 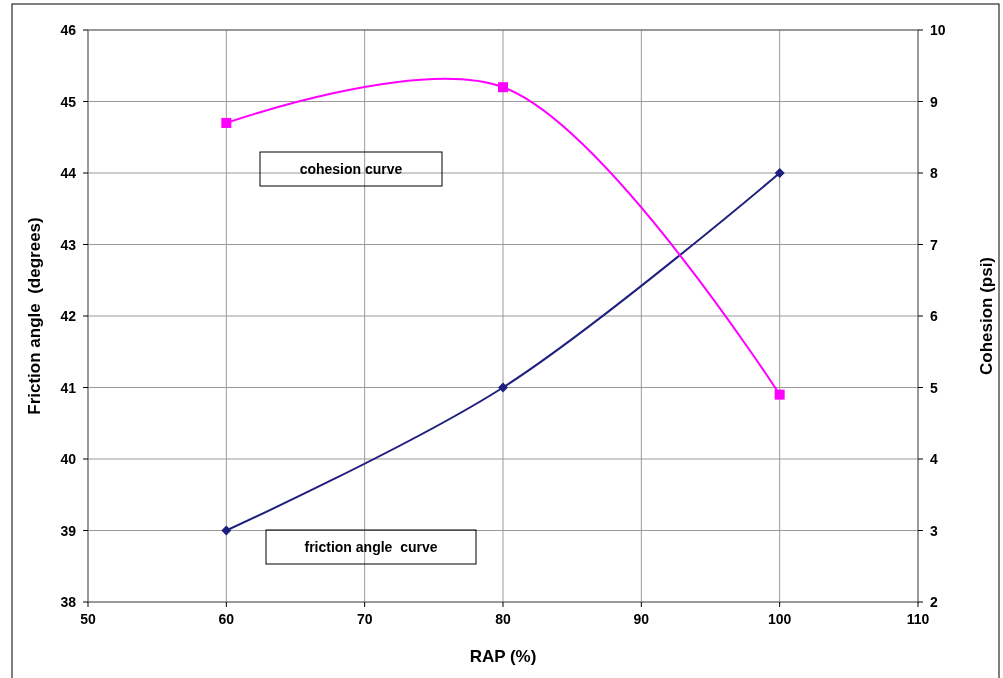 What do you see at coordinates (68, 316) in the screenshot?
I see `y-tick-label: 42` at bounding box center [68, 316].